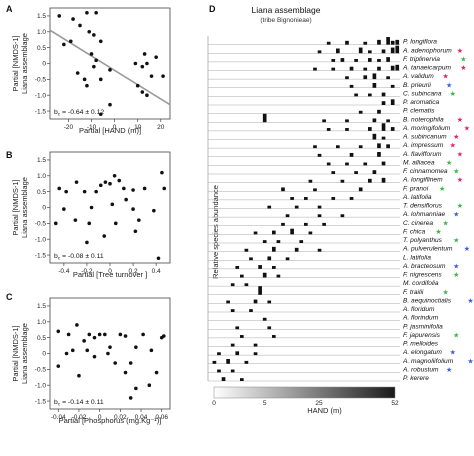  I want to click on species-label: F. trailii, so click(413, 292).